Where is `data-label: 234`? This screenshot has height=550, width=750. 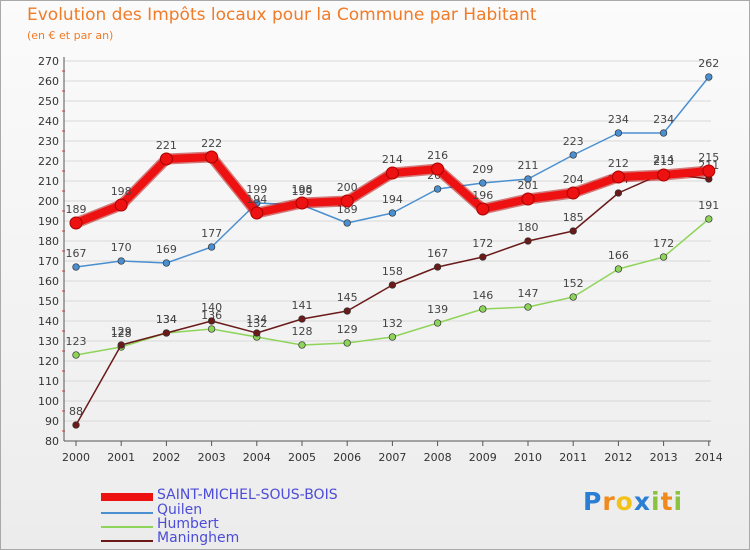
data-label: 234 is located at coordinates (618, 119).